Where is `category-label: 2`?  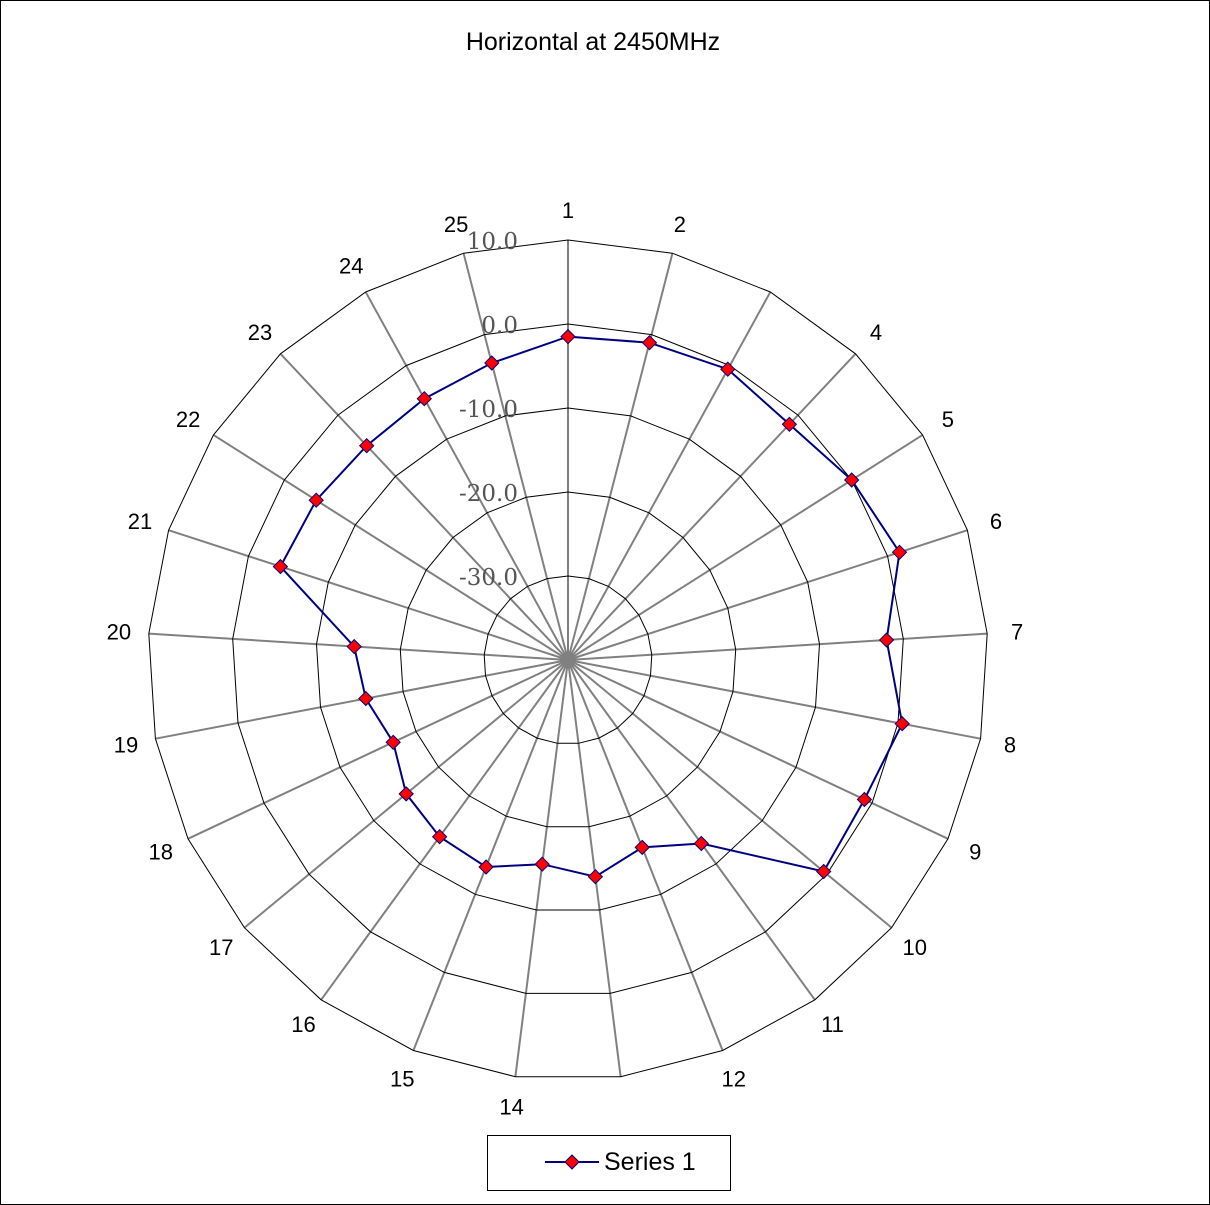 category-label: 2 is located at coordinates (680, 224).